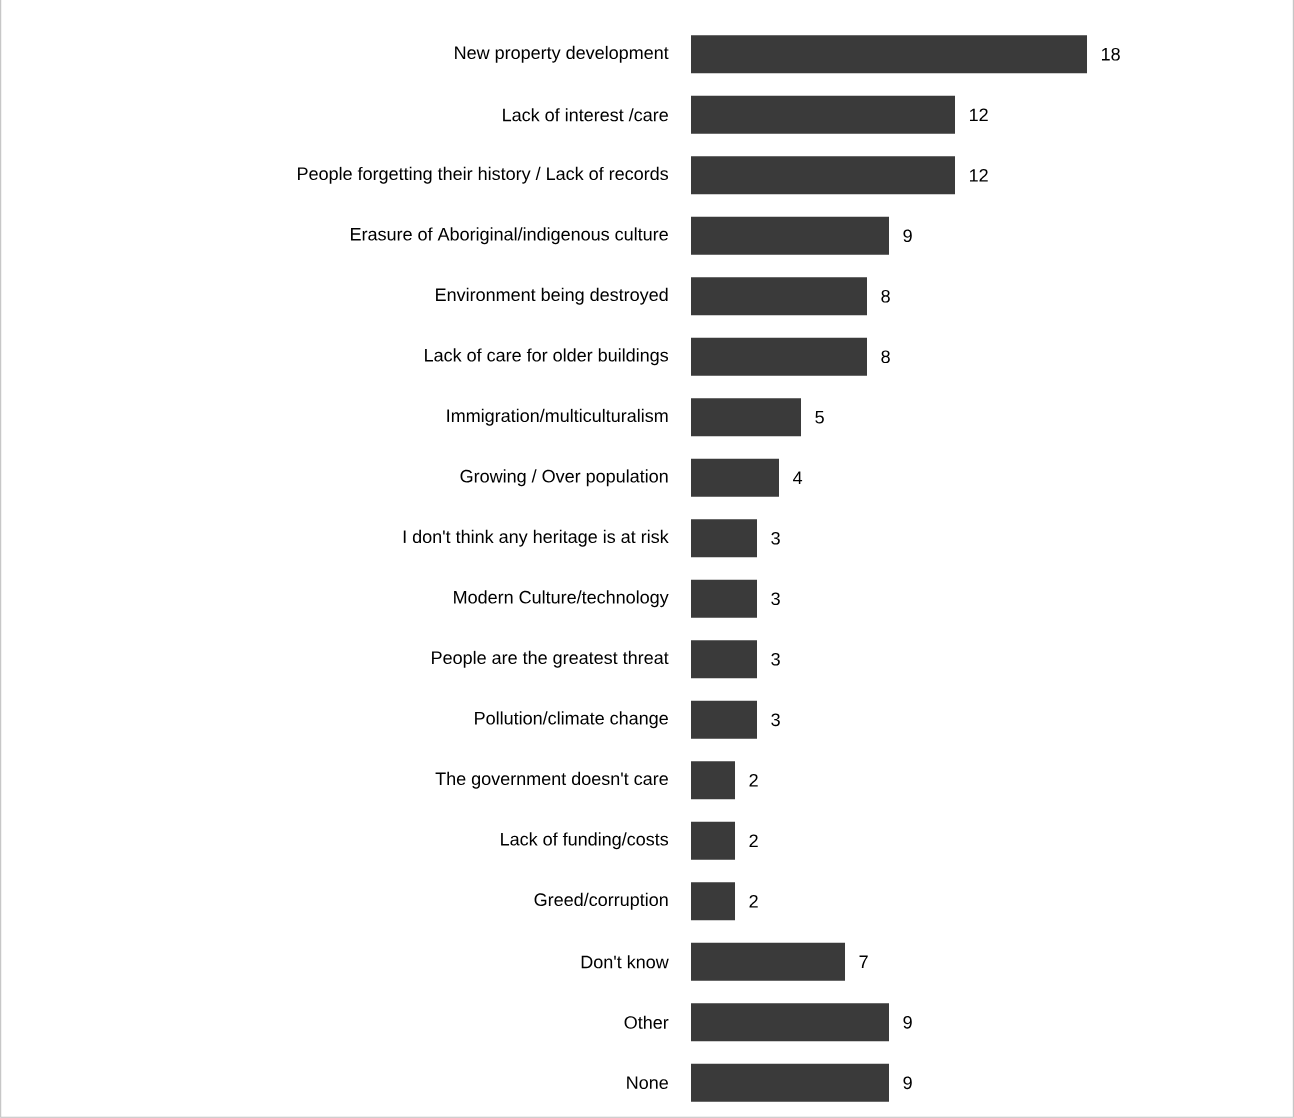 Image resolution: width=1294 pixels, height=1118 pixels. I want to click on y-tick-label: Lack of interest /care, so click(585, 115).